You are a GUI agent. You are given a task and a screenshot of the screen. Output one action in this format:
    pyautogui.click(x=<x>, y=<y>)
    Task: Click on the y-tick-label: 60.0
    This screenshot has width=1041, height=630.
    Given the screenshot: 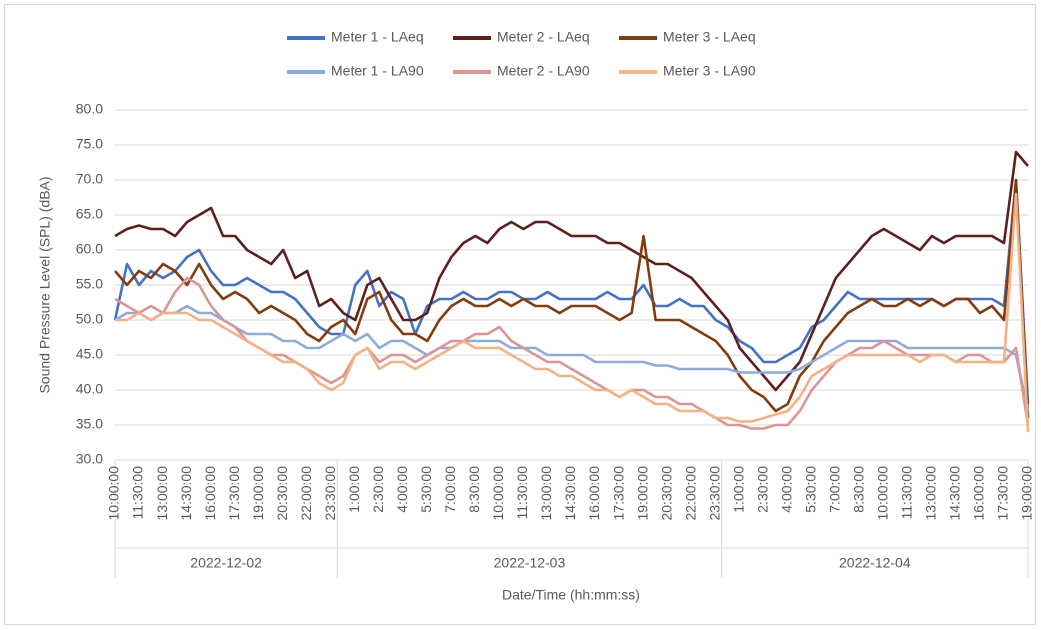 What is the action you would take?
    pyautogui.click(x=89, y=249)
    